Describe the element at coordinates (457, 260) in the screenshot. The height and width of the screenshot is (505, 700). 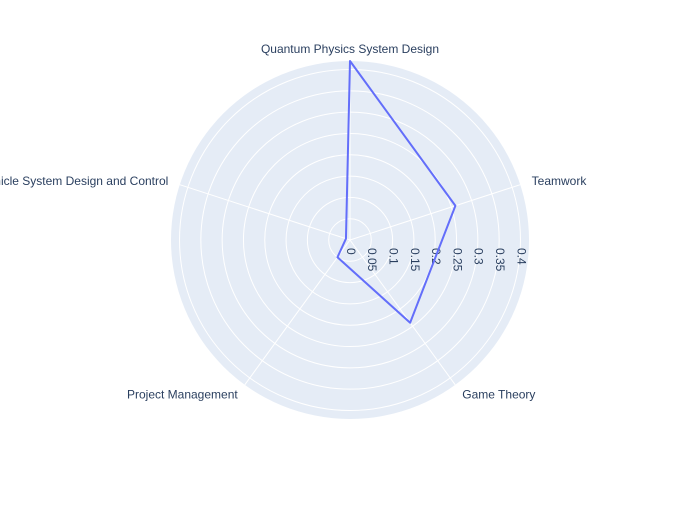
I see `radial-tick-label: 0.25` at that location.